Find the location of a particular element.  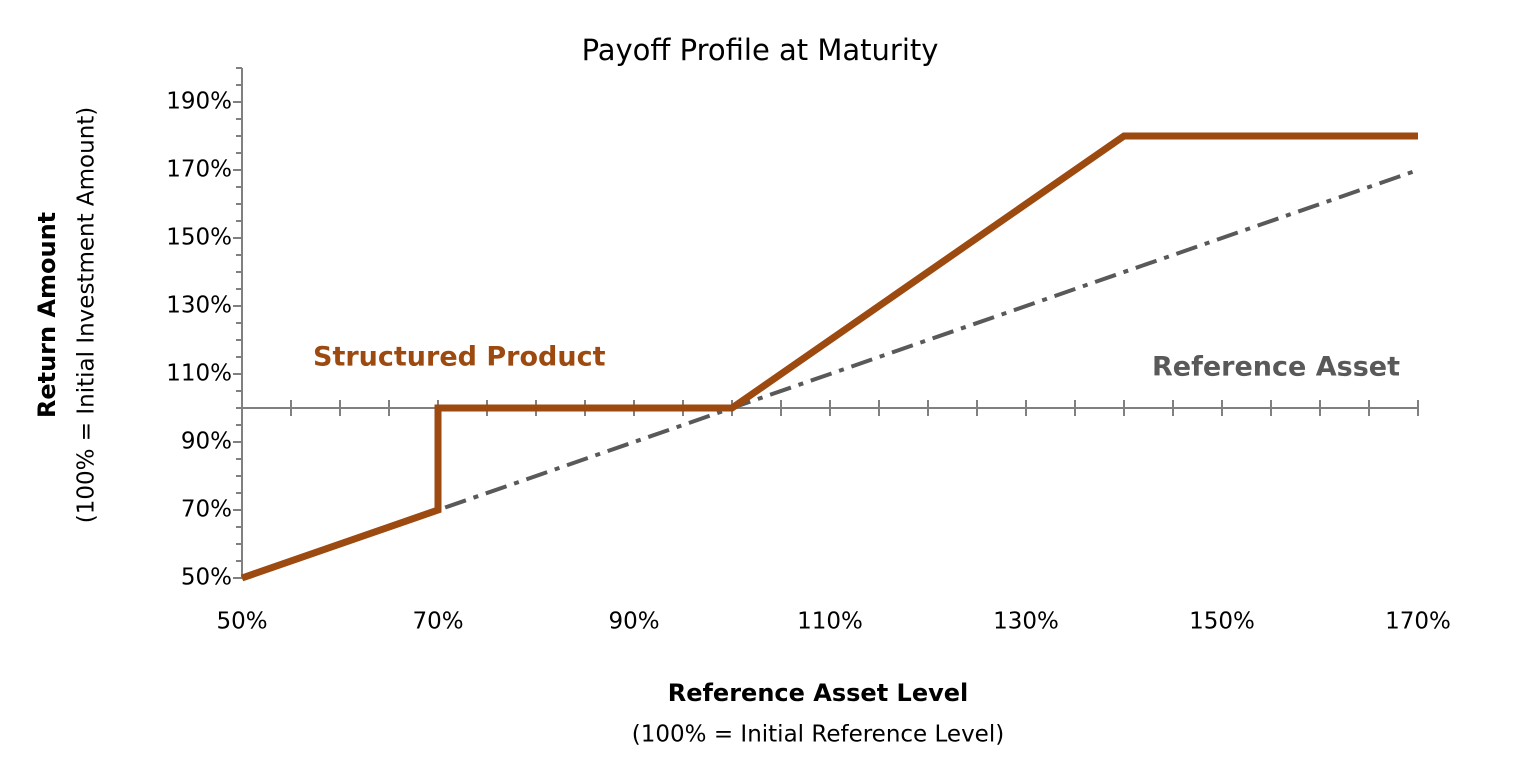

y-tick-label: 90% is located at coordinates (206, 442).